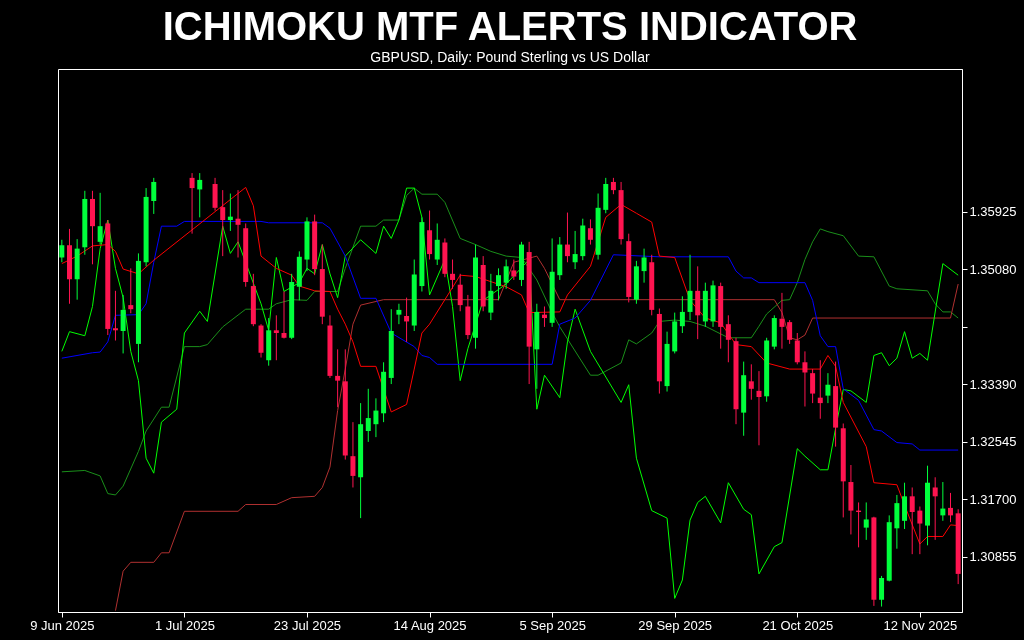  Describe the element at coordinates (993, 557) in the screenshot. I see `y-tick-label: 1.30855` at that location.